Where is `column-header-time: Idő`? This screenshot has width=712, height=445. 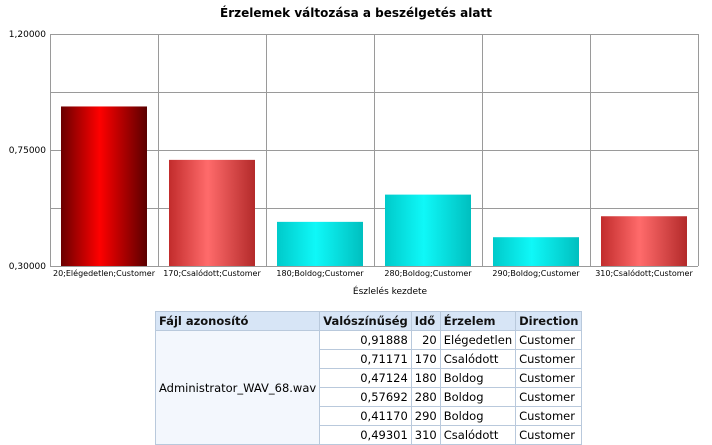
column-header-time: Idő is located at coordinates (425, 321).